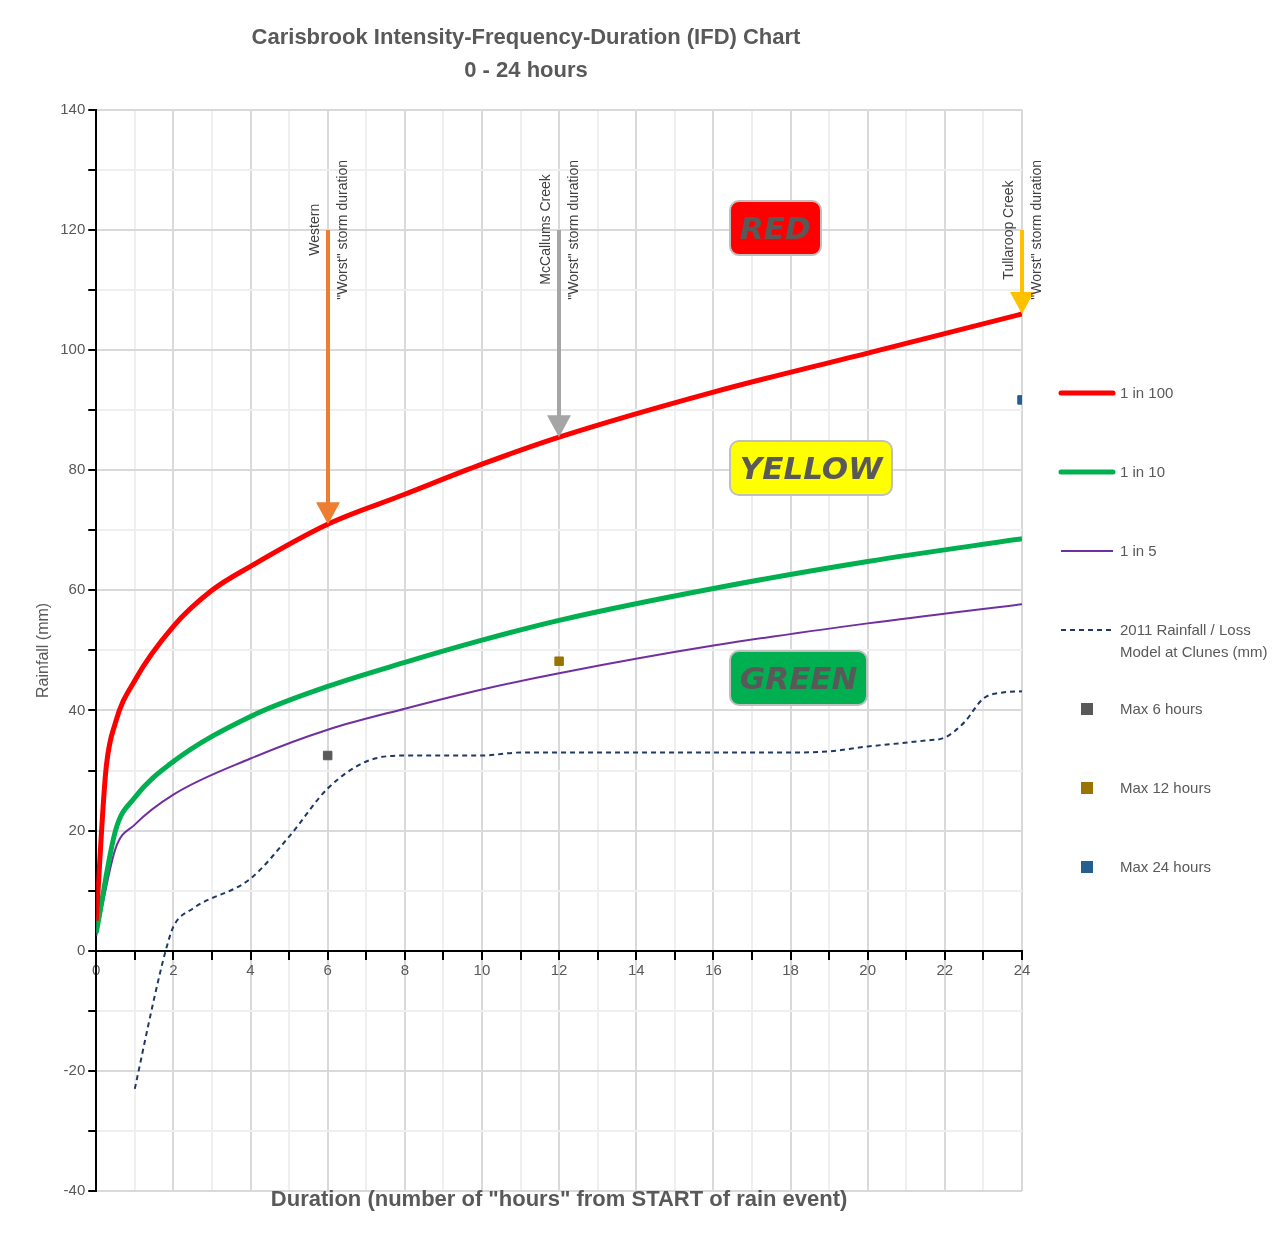  Describe the element at coordinates (1147, 393) in the screenshot. I see `legend-label: 1 in 100` at that location.